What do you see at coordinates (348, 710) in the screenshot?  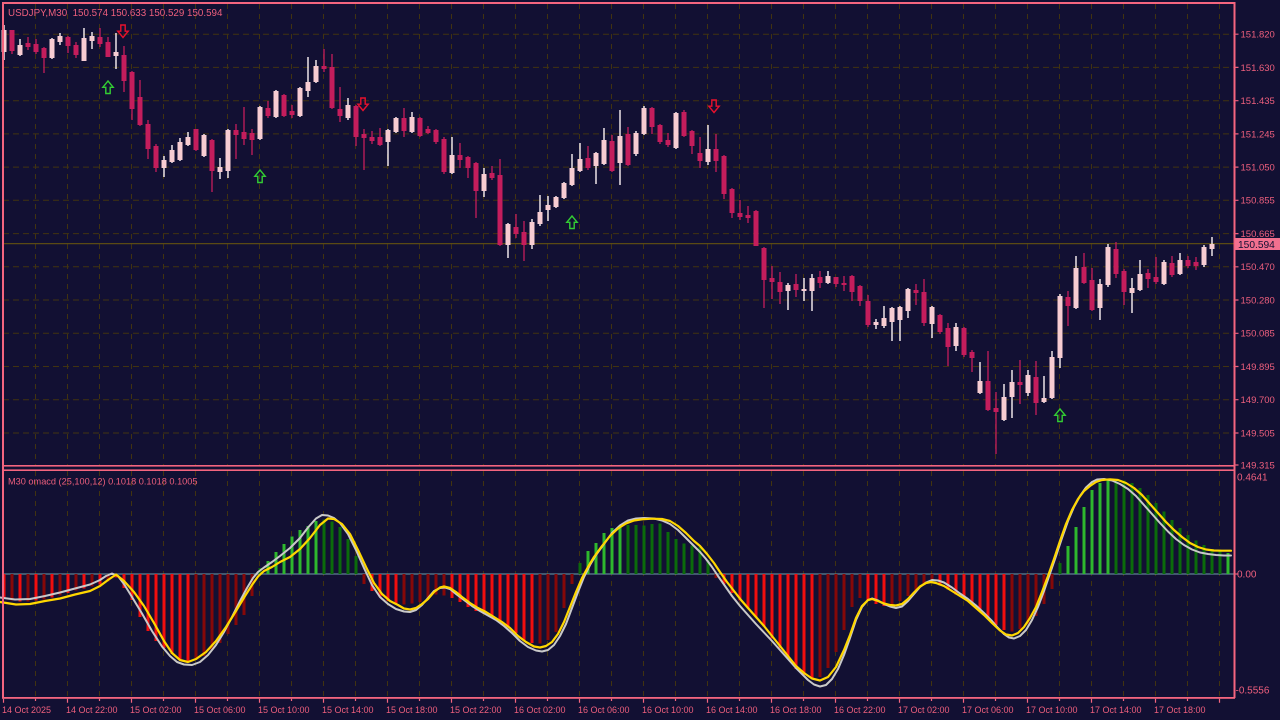 I see `svg-text: 15 Oct 14:00` at bounding box center [348, 710].